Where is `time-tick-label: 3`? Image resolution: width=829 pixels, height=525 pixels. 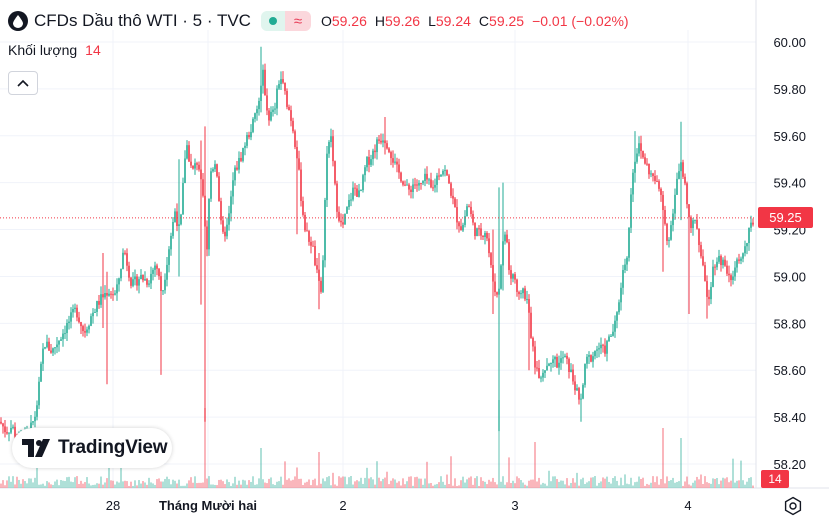 time-tick-label: 3 is located at coordinates (514, 505).